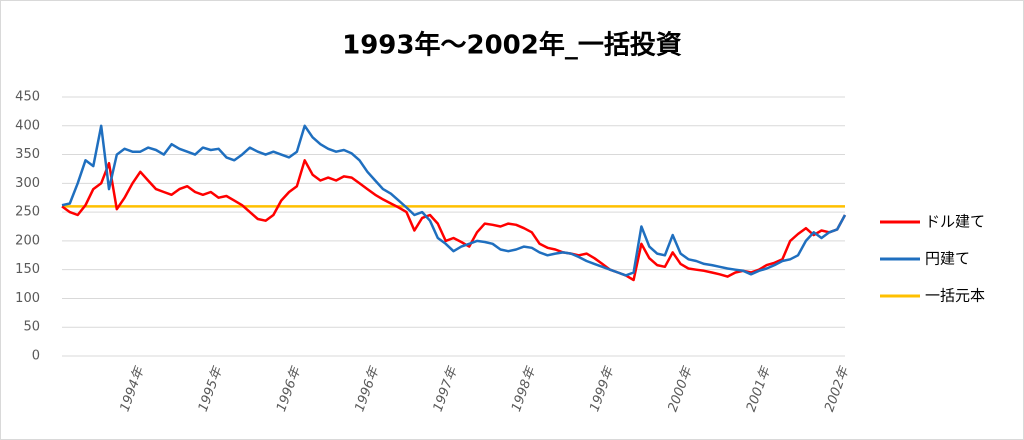  Describe the element at coordinates (955, 296) in the screenshot. I see `legend-label: 一括元本` at that location.